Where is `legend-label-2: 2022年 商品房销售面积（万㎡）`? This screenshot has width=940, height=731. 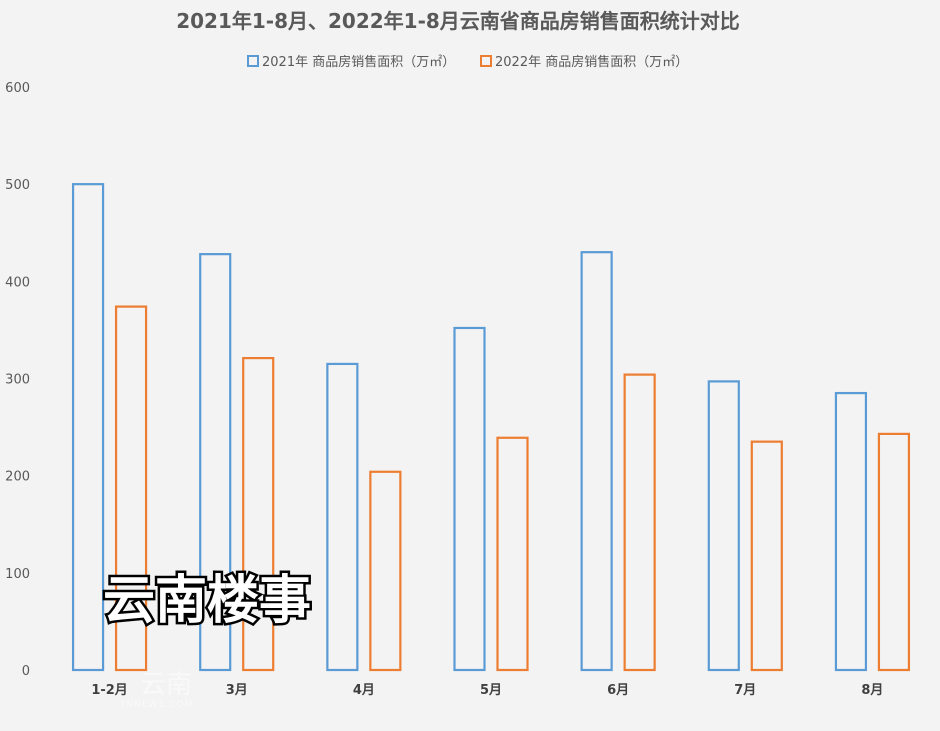
legend-label-2: 2022年 商品房销售面积（万㎡） is located at coordinates (591, 62).